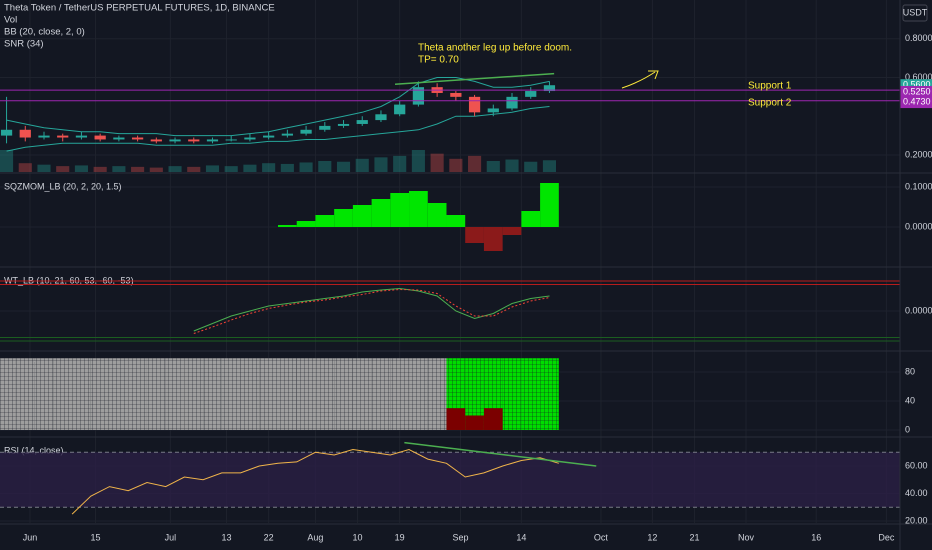  I want to click on y-tick-label: 0.2000, so click(918, 154).